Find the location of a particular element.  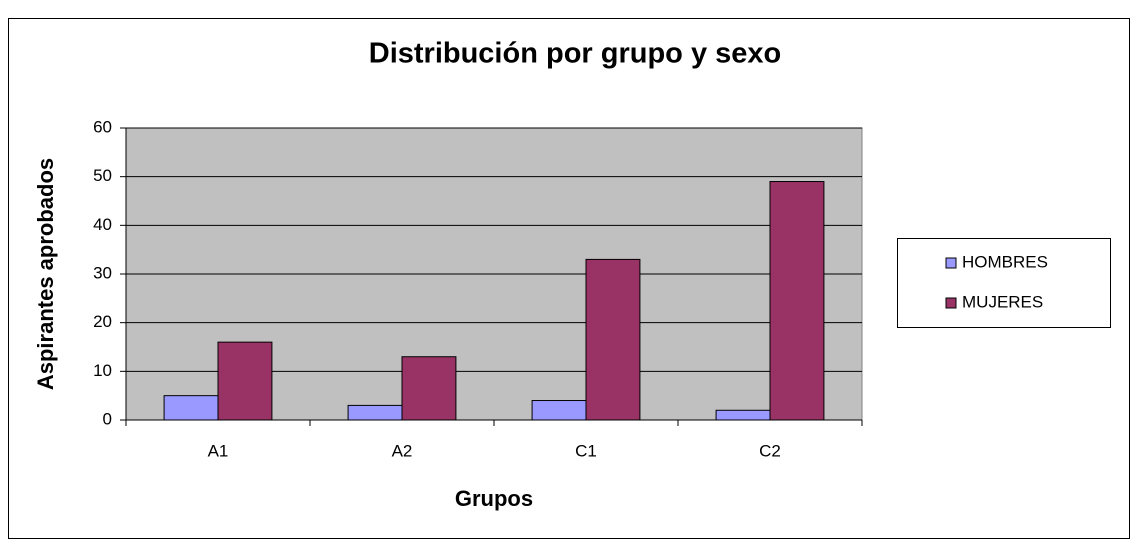

legend is located at coordinates (1004, 283).